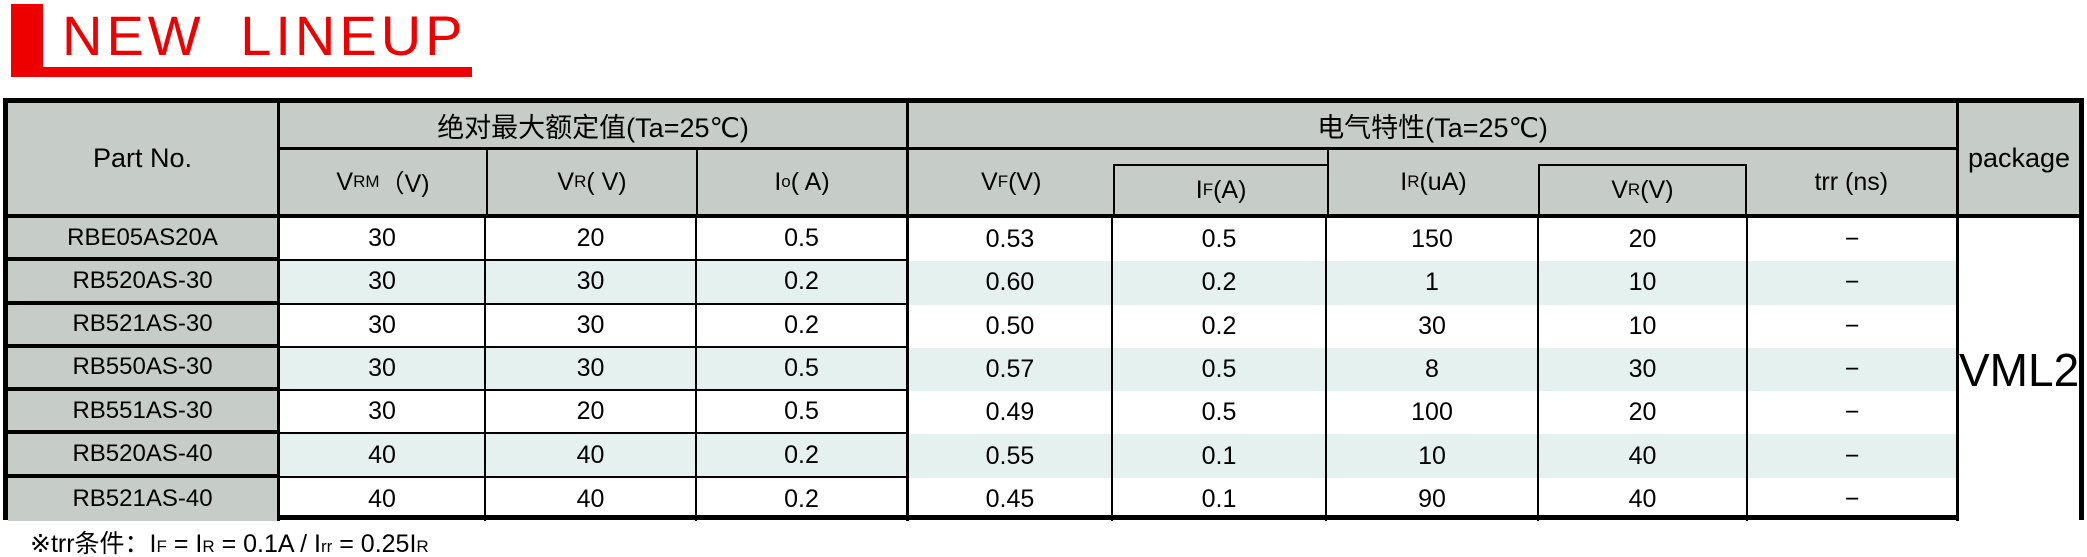  I want to click on col-header-vf-sub: F, so click(1003, 181).